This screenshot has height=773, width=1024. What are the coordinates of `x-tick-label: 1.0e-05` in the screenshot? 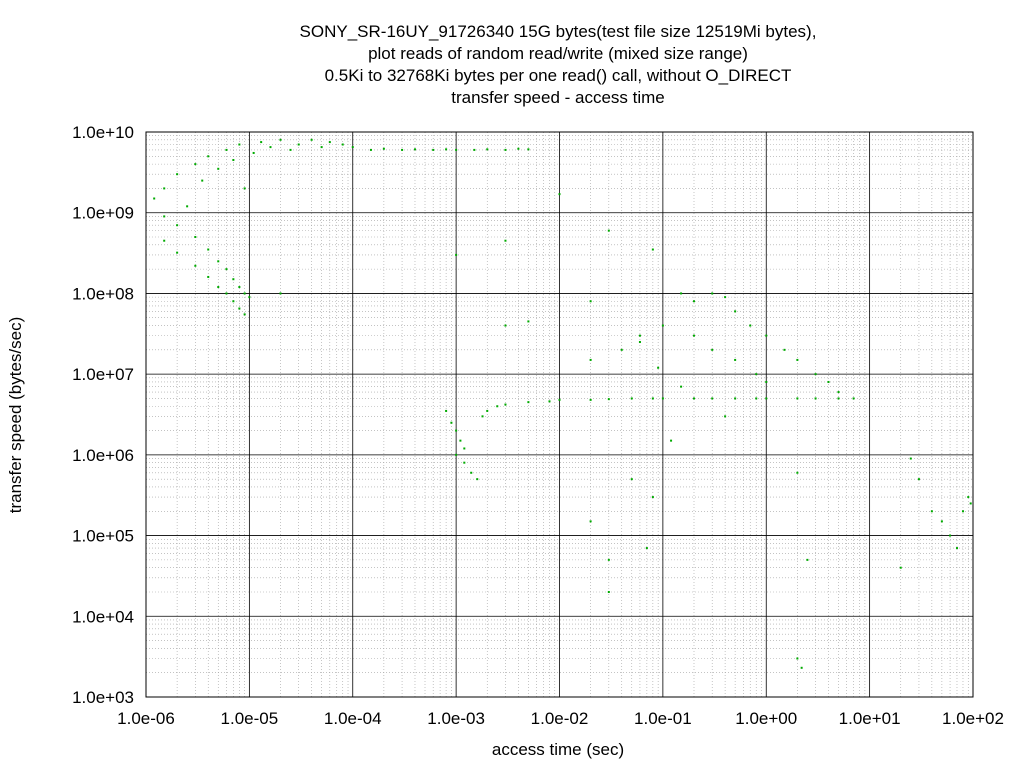 It's located at (250, 718).